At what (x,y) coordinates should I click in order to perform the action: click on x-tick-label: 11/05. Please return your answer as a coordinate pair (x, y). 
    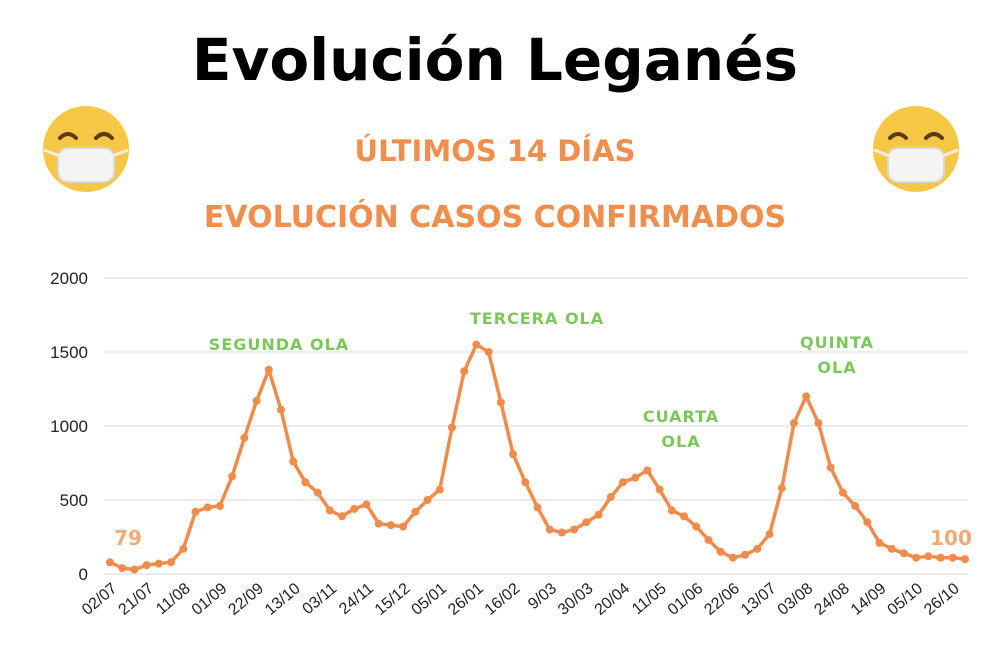
    Looking at the image, I should click on (649, 599).